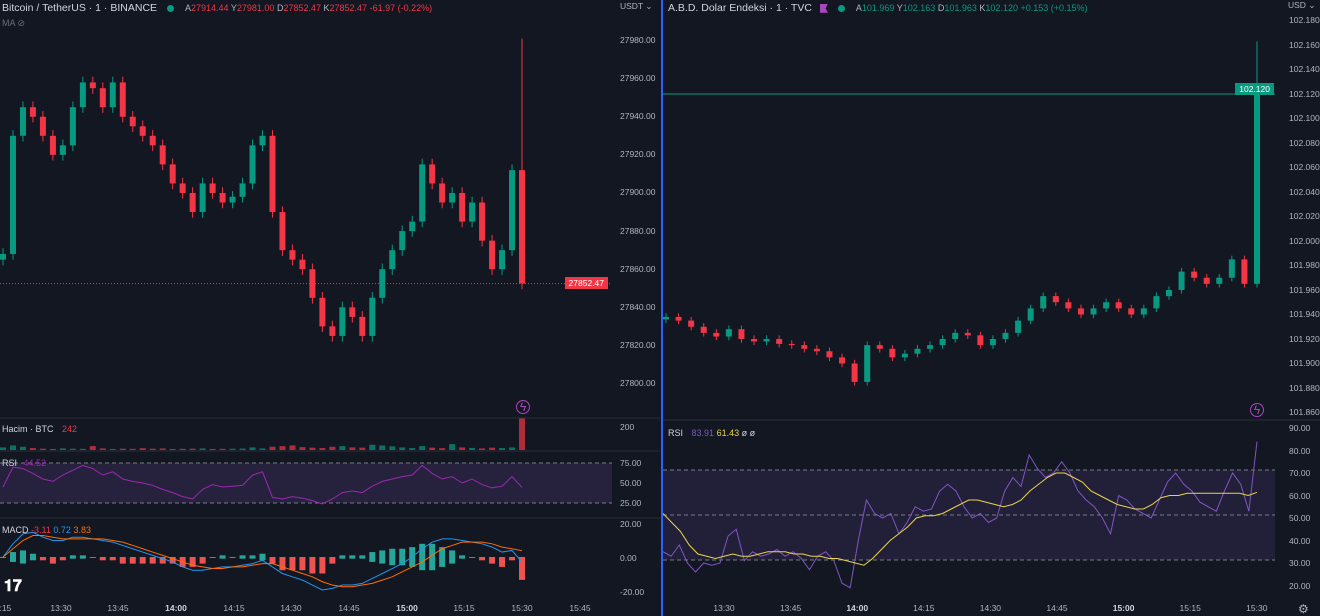 The width and height of the screenshot is (1320, 616). Describe the element at coordinates (1302, 5) in the screenshot. I see `currency-selector: USD ⌄` at that location.